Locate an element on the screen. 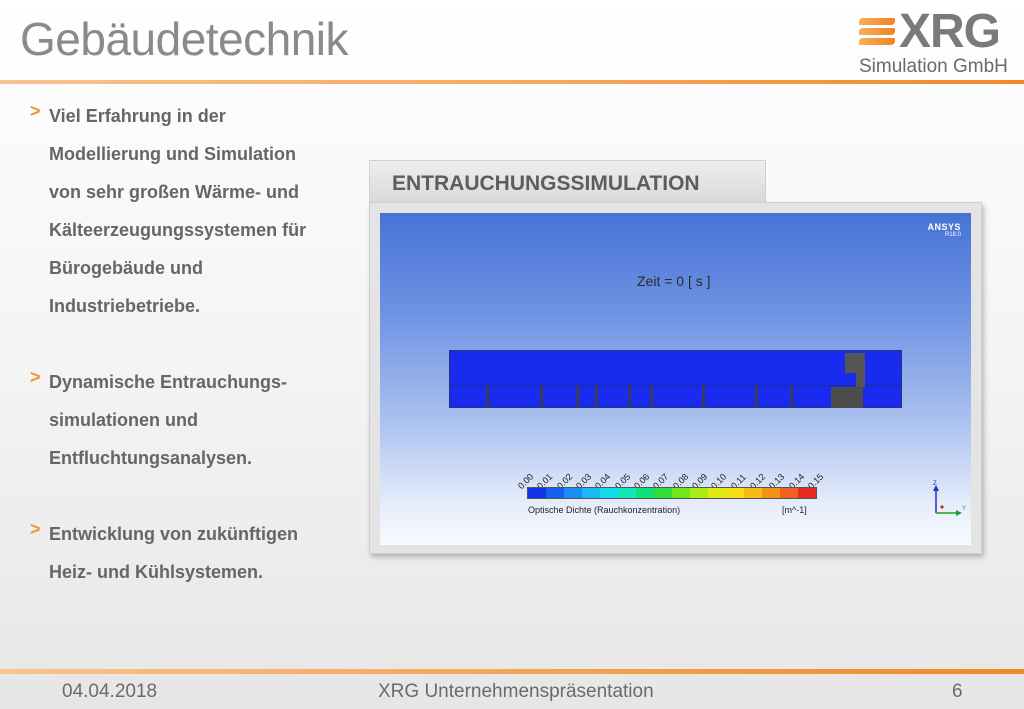 The width and height of the screenshot is (1024, 709). company-logo: XRG Simulation GmbH is located at coordinates (937, 41).